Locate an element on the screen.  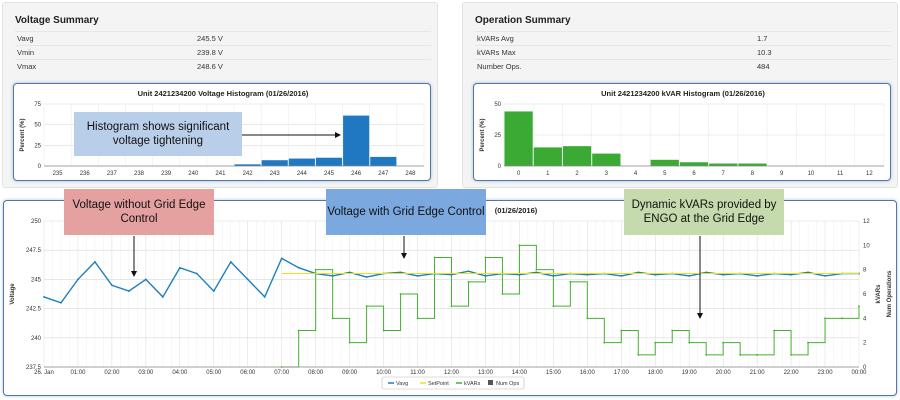
x-tick-label: 15:00 is located at coordinates (554, 373).